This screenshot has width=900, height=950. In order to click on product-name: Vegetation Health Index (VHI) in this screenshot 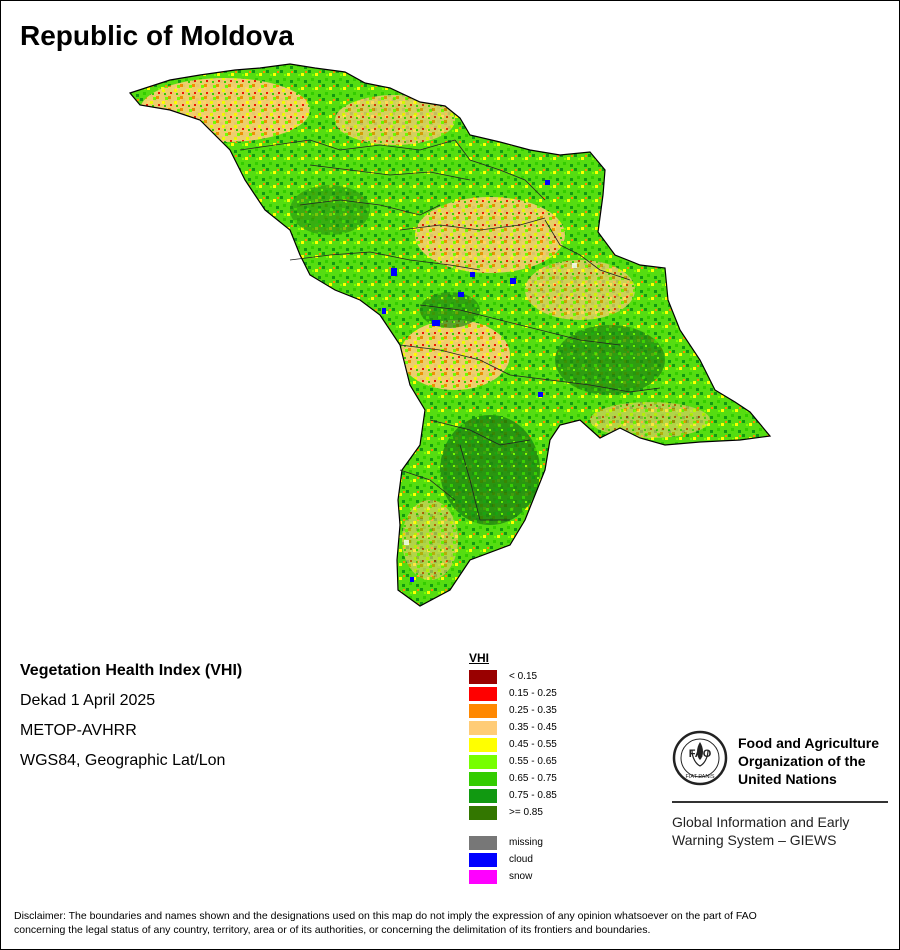, I will do `click(131, 670)`.